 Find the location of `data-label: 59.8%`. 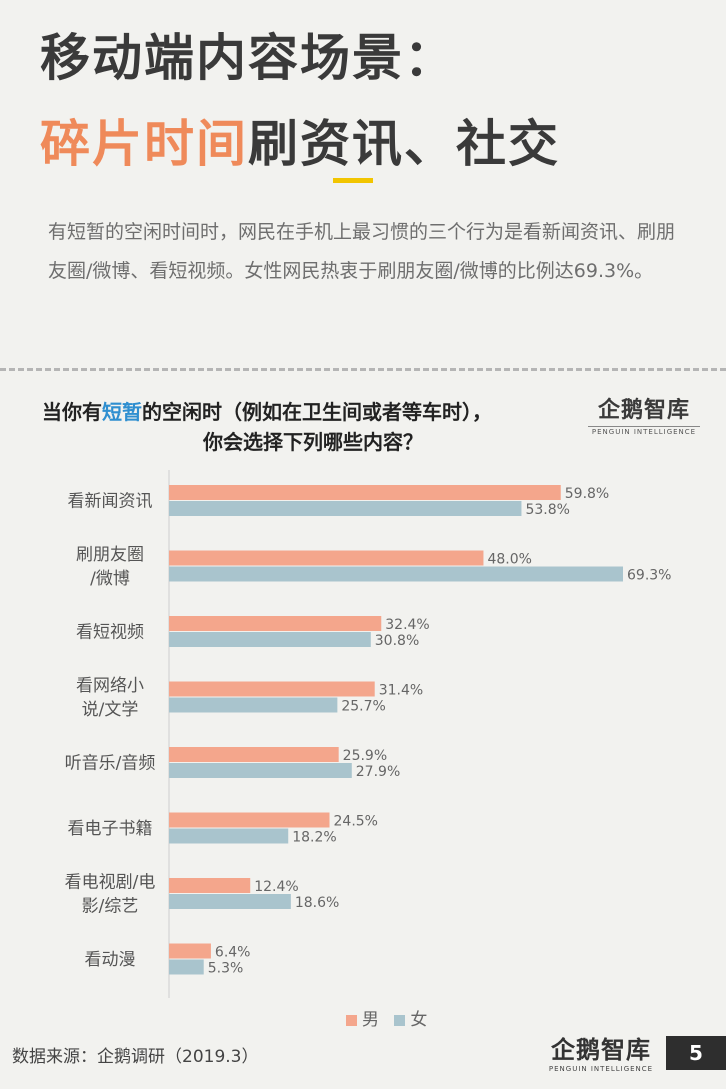

data-label: 59.8% is located at coordinates (587, 494).